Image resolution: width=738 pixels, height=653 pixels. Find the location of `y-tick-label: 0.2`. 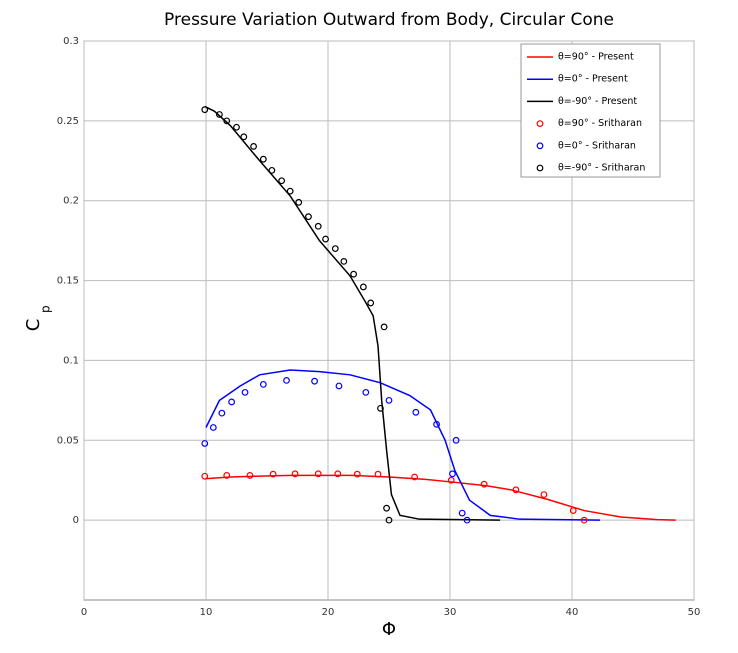

y-tick-label: 0.2 is located at coordinates (71, 201).